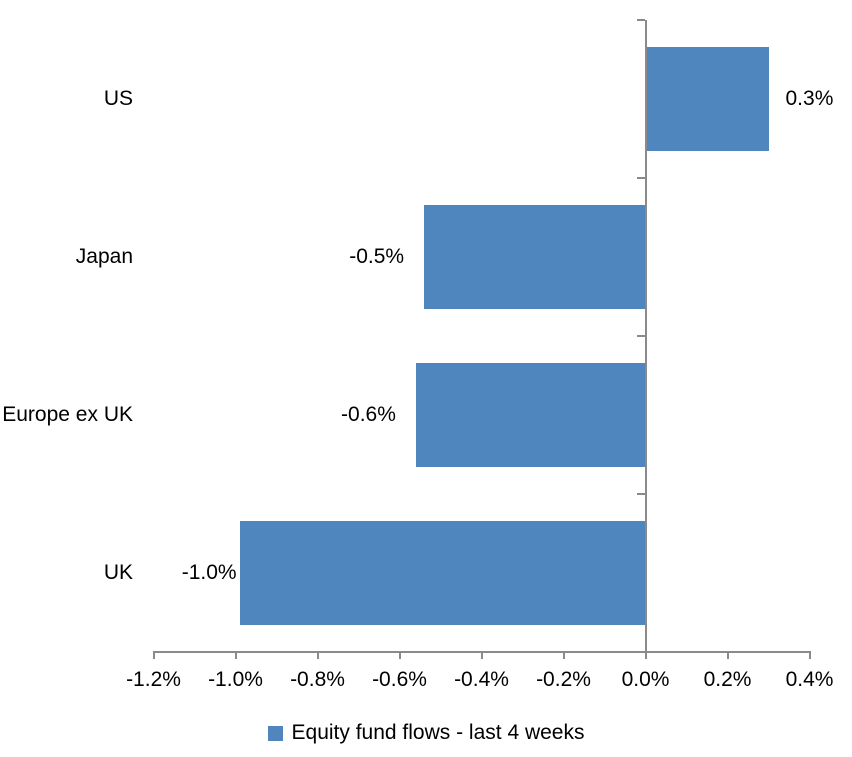 The width and height of the screenshot is (852, 757). Describe the element at coordinates (377, 256) in the screenshot. I see `data-label-japan: -0.5%` at that location.